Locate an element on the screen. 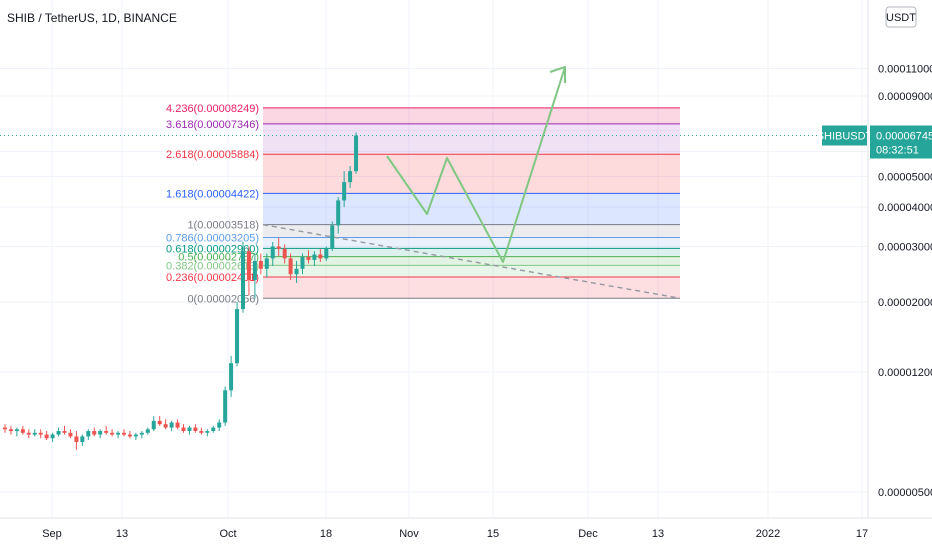 Image resolution: width=932 pixels, height=550 pixels. last-price-value: 0.00006745 is located at coordinates (904, 137).